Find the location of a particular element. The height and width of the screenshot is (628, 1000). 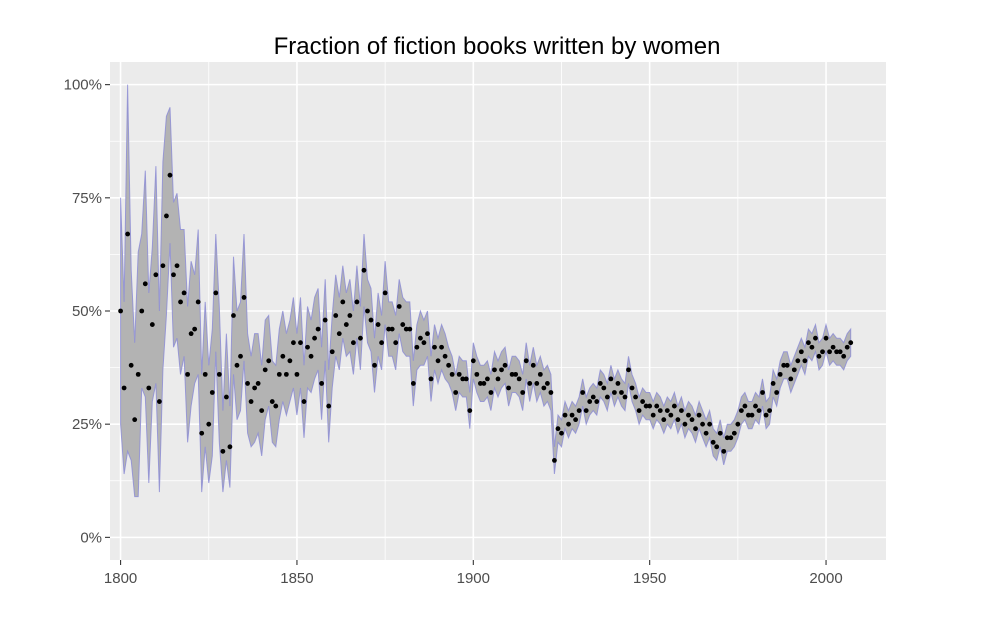

x-tick-label: 2000 is located at coordinates (825, 578).